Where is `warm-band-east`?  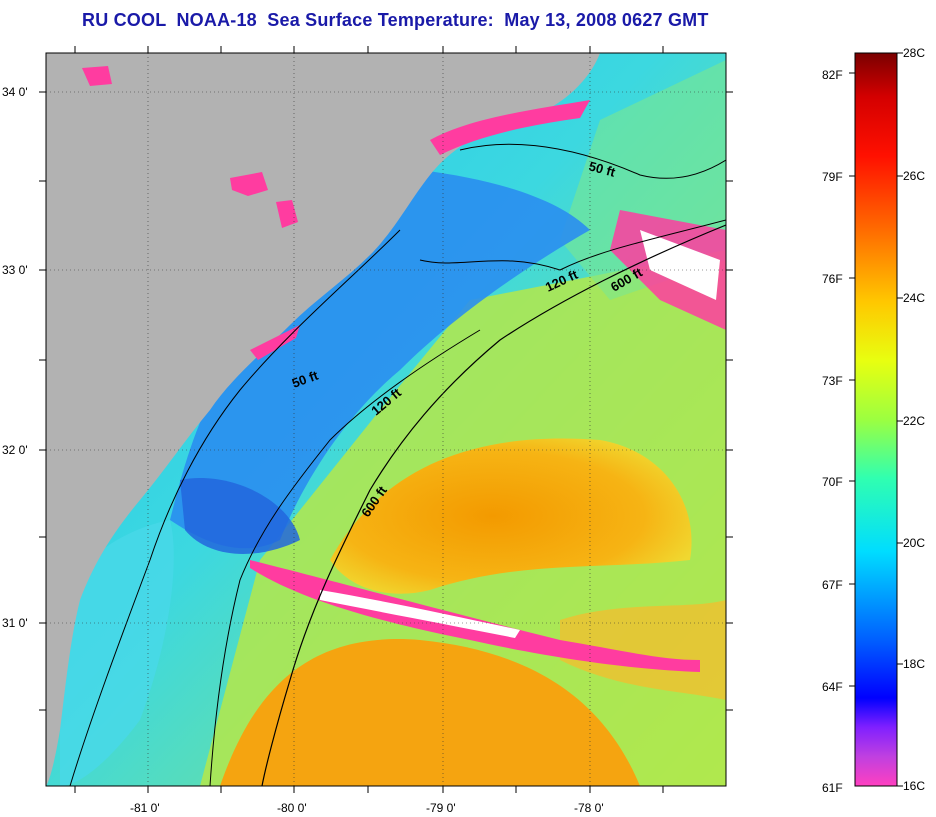 warm-band-east is located at coordinates (643, 650).